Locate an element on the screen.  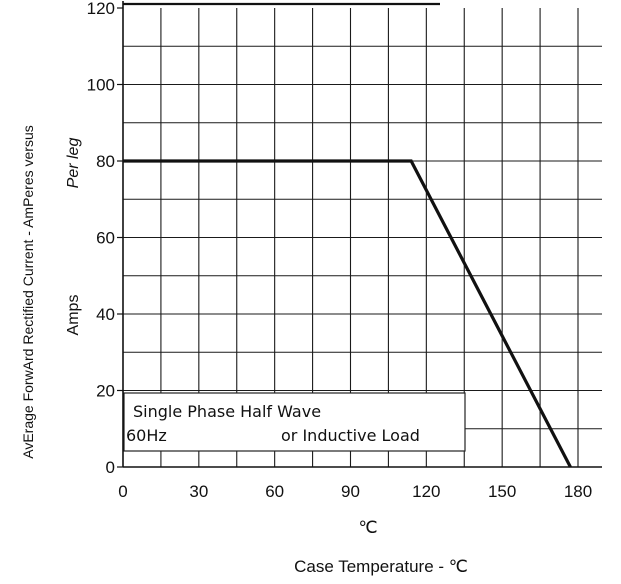
y-axis-label-per-leg: Per leg is located at coordinates (73, 163).